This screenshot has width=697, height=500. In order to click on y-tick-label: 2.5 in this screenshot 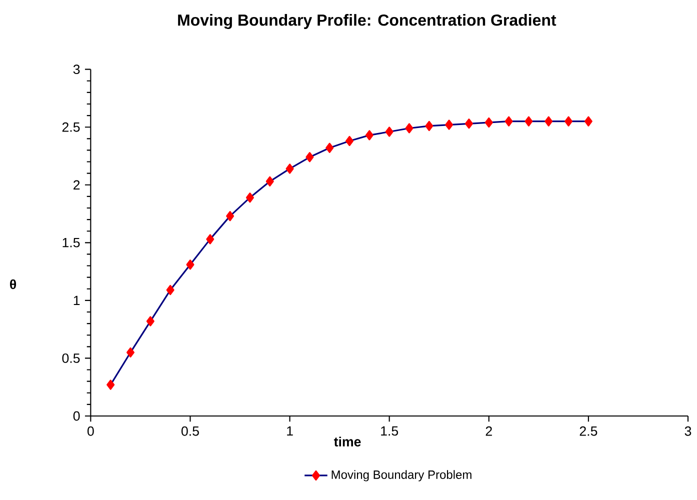, I will do `click(71, 127)`.